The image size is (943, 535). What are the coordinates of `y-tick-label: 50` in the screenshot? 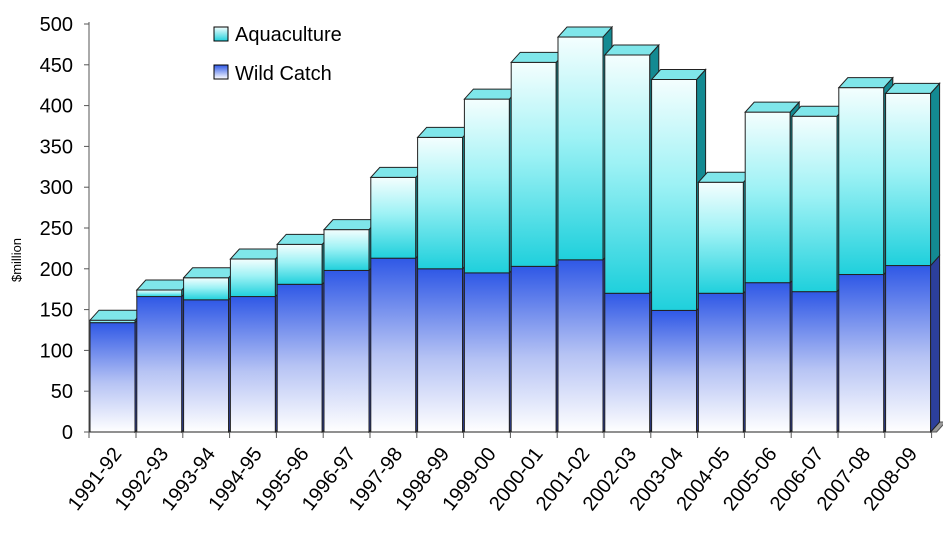 It's located at (62, 392).